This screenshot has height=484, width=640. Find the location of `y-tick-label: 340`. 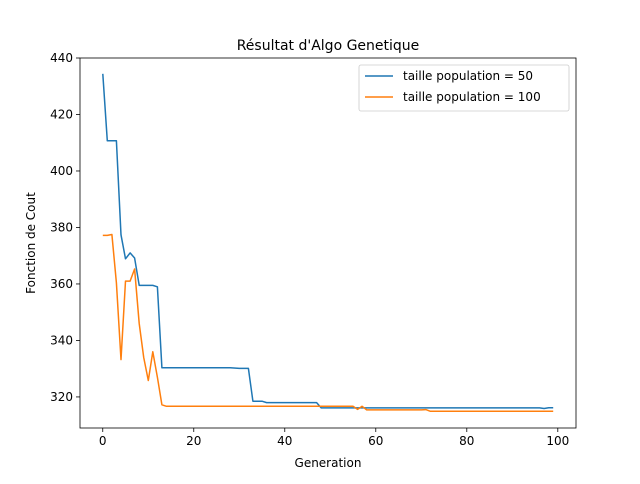

y-tick-label: 340 is located at coordinates (61, 340).